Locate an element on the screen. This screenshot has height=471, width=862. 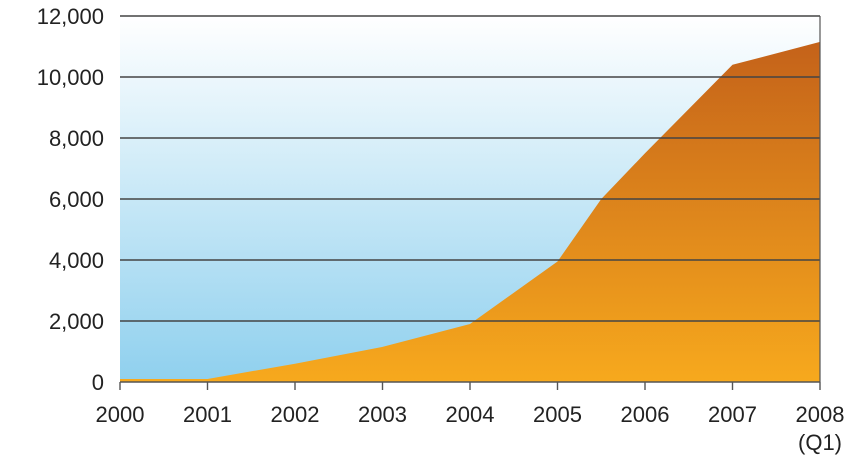
x-tick-label-2: 2002 is located at coordinates (295, 414).